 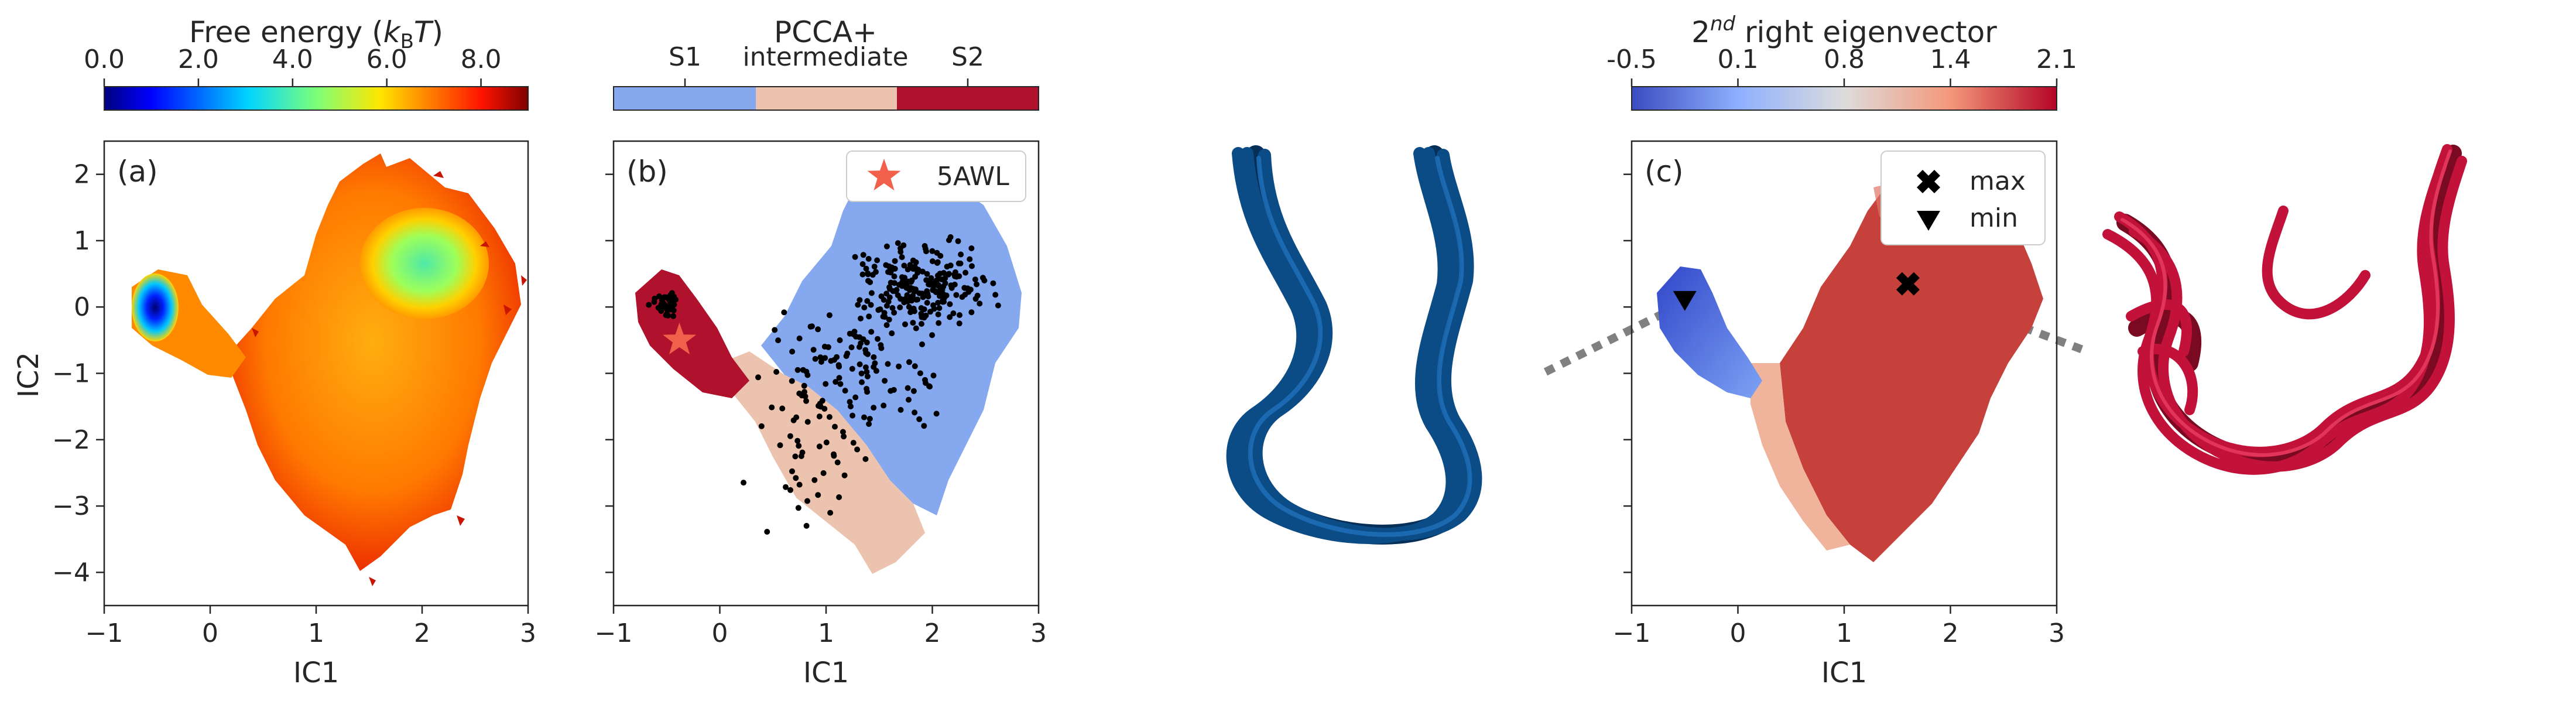 What do you see at coordinates (826, 633) in the screenshot?
I see `x-tick-label: 1` at bounding box center [826, 633].